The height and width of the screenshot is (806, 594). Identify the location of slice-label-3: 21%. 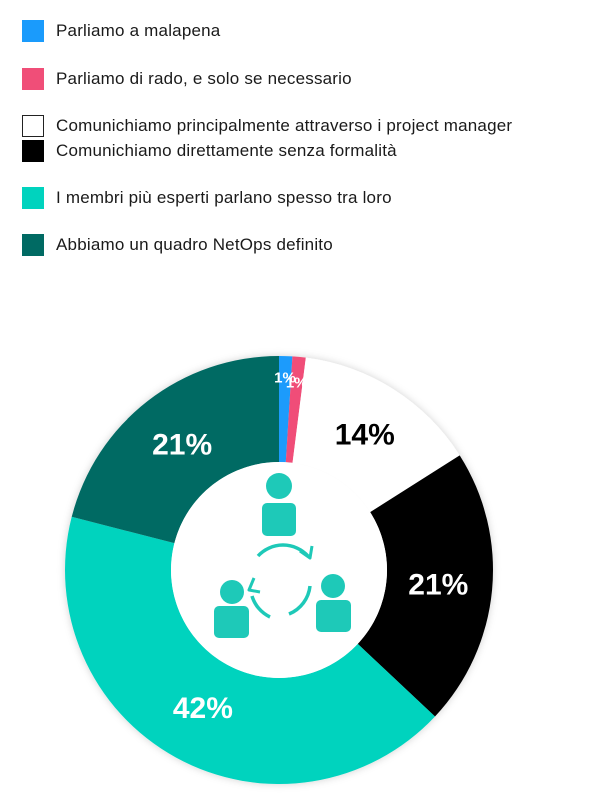
(438, 585).